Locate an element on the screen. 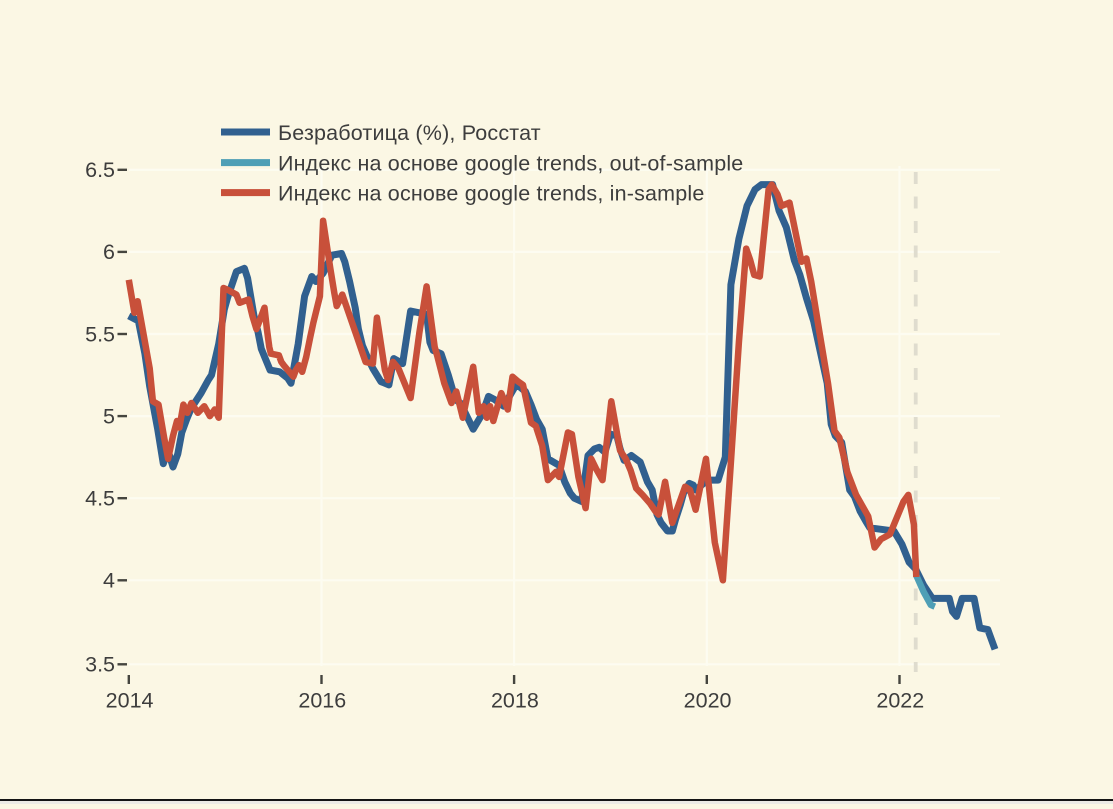 This screenshot has width=1113, height=809. svg-text: Безработица (%), Росстат is located at coordinates (409, 133).